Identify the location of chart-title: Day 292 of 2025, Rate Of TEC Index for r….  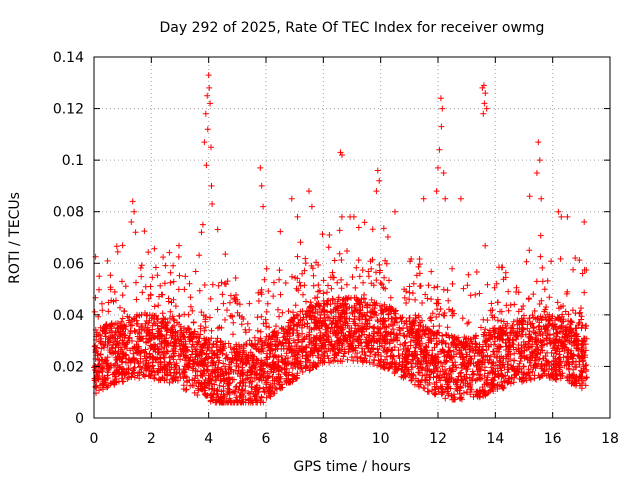
(352, 28).